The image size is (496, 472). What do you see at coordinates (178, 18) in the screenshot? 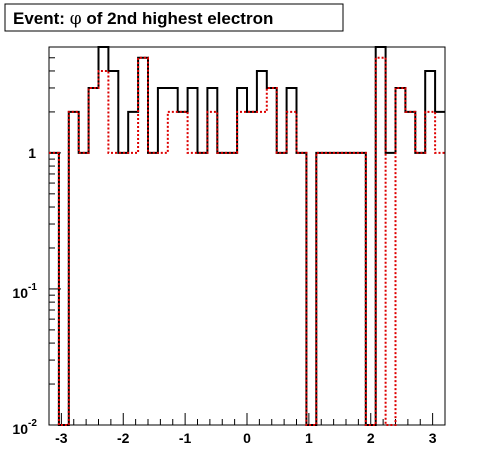
I see `title-suffix: of 2nd highest electron` at bounding box center [178, 18].